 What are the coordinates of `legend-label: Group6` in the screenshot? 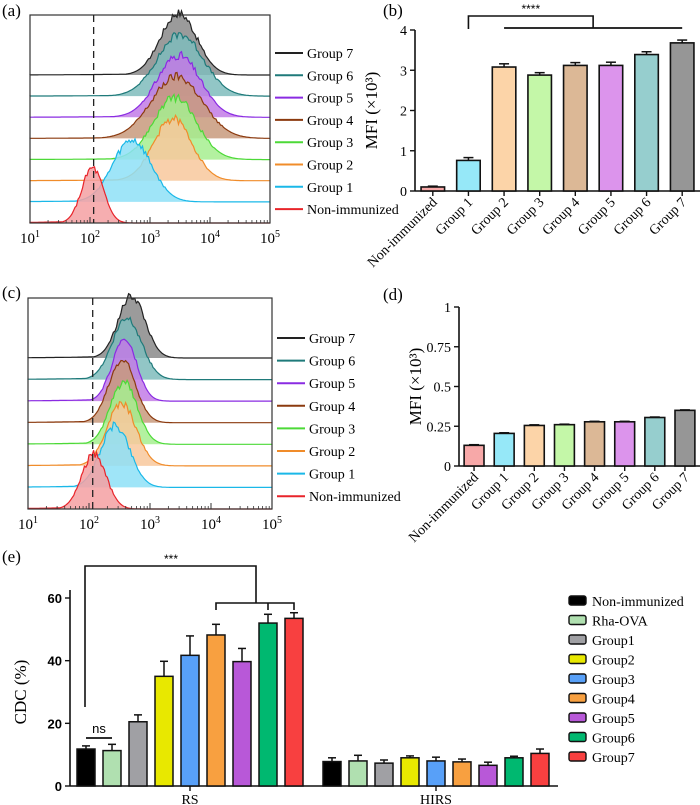 It's located at (613, 739).